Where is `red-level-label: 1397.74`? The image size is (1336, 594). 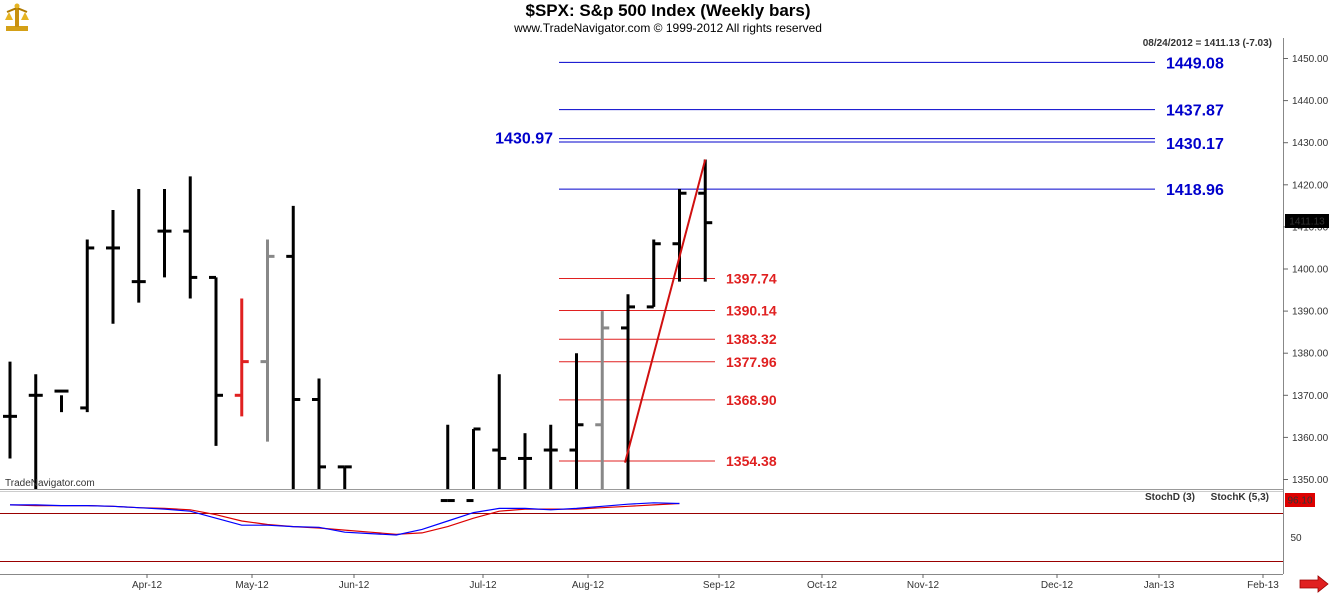 red-level-label: 1397.74 is located at coordinates (751, 279).